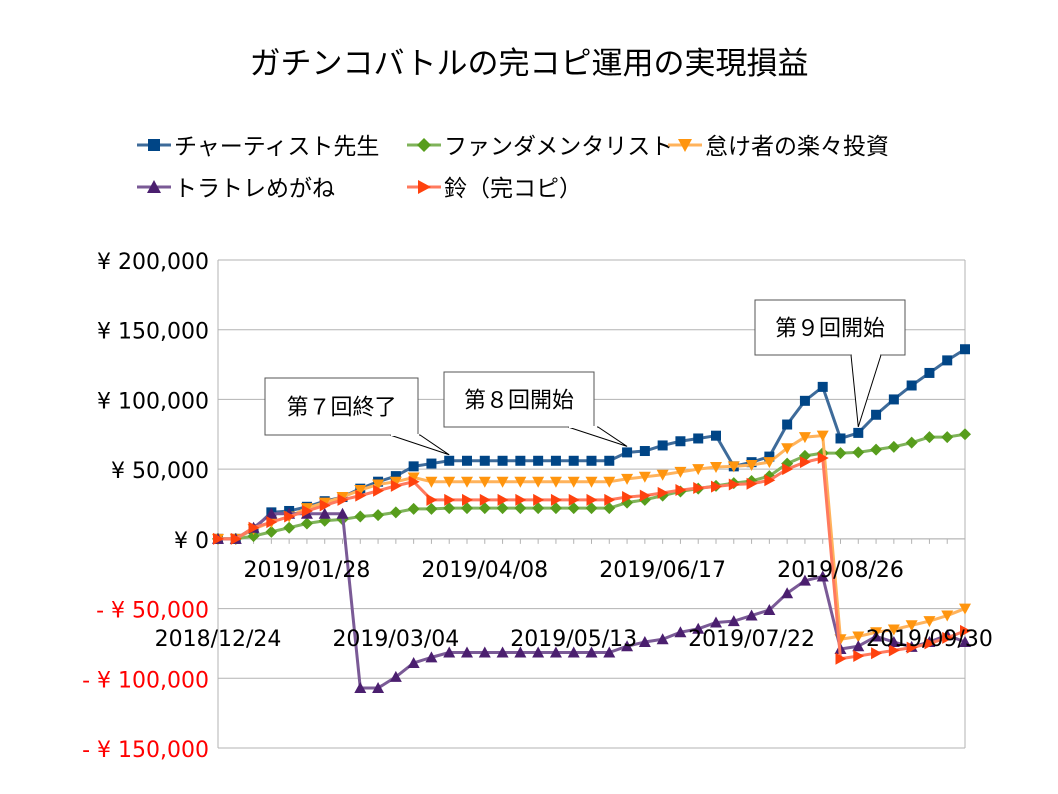  I want to click on legend-item: ファンダメンタリスト, so click(540, 147).